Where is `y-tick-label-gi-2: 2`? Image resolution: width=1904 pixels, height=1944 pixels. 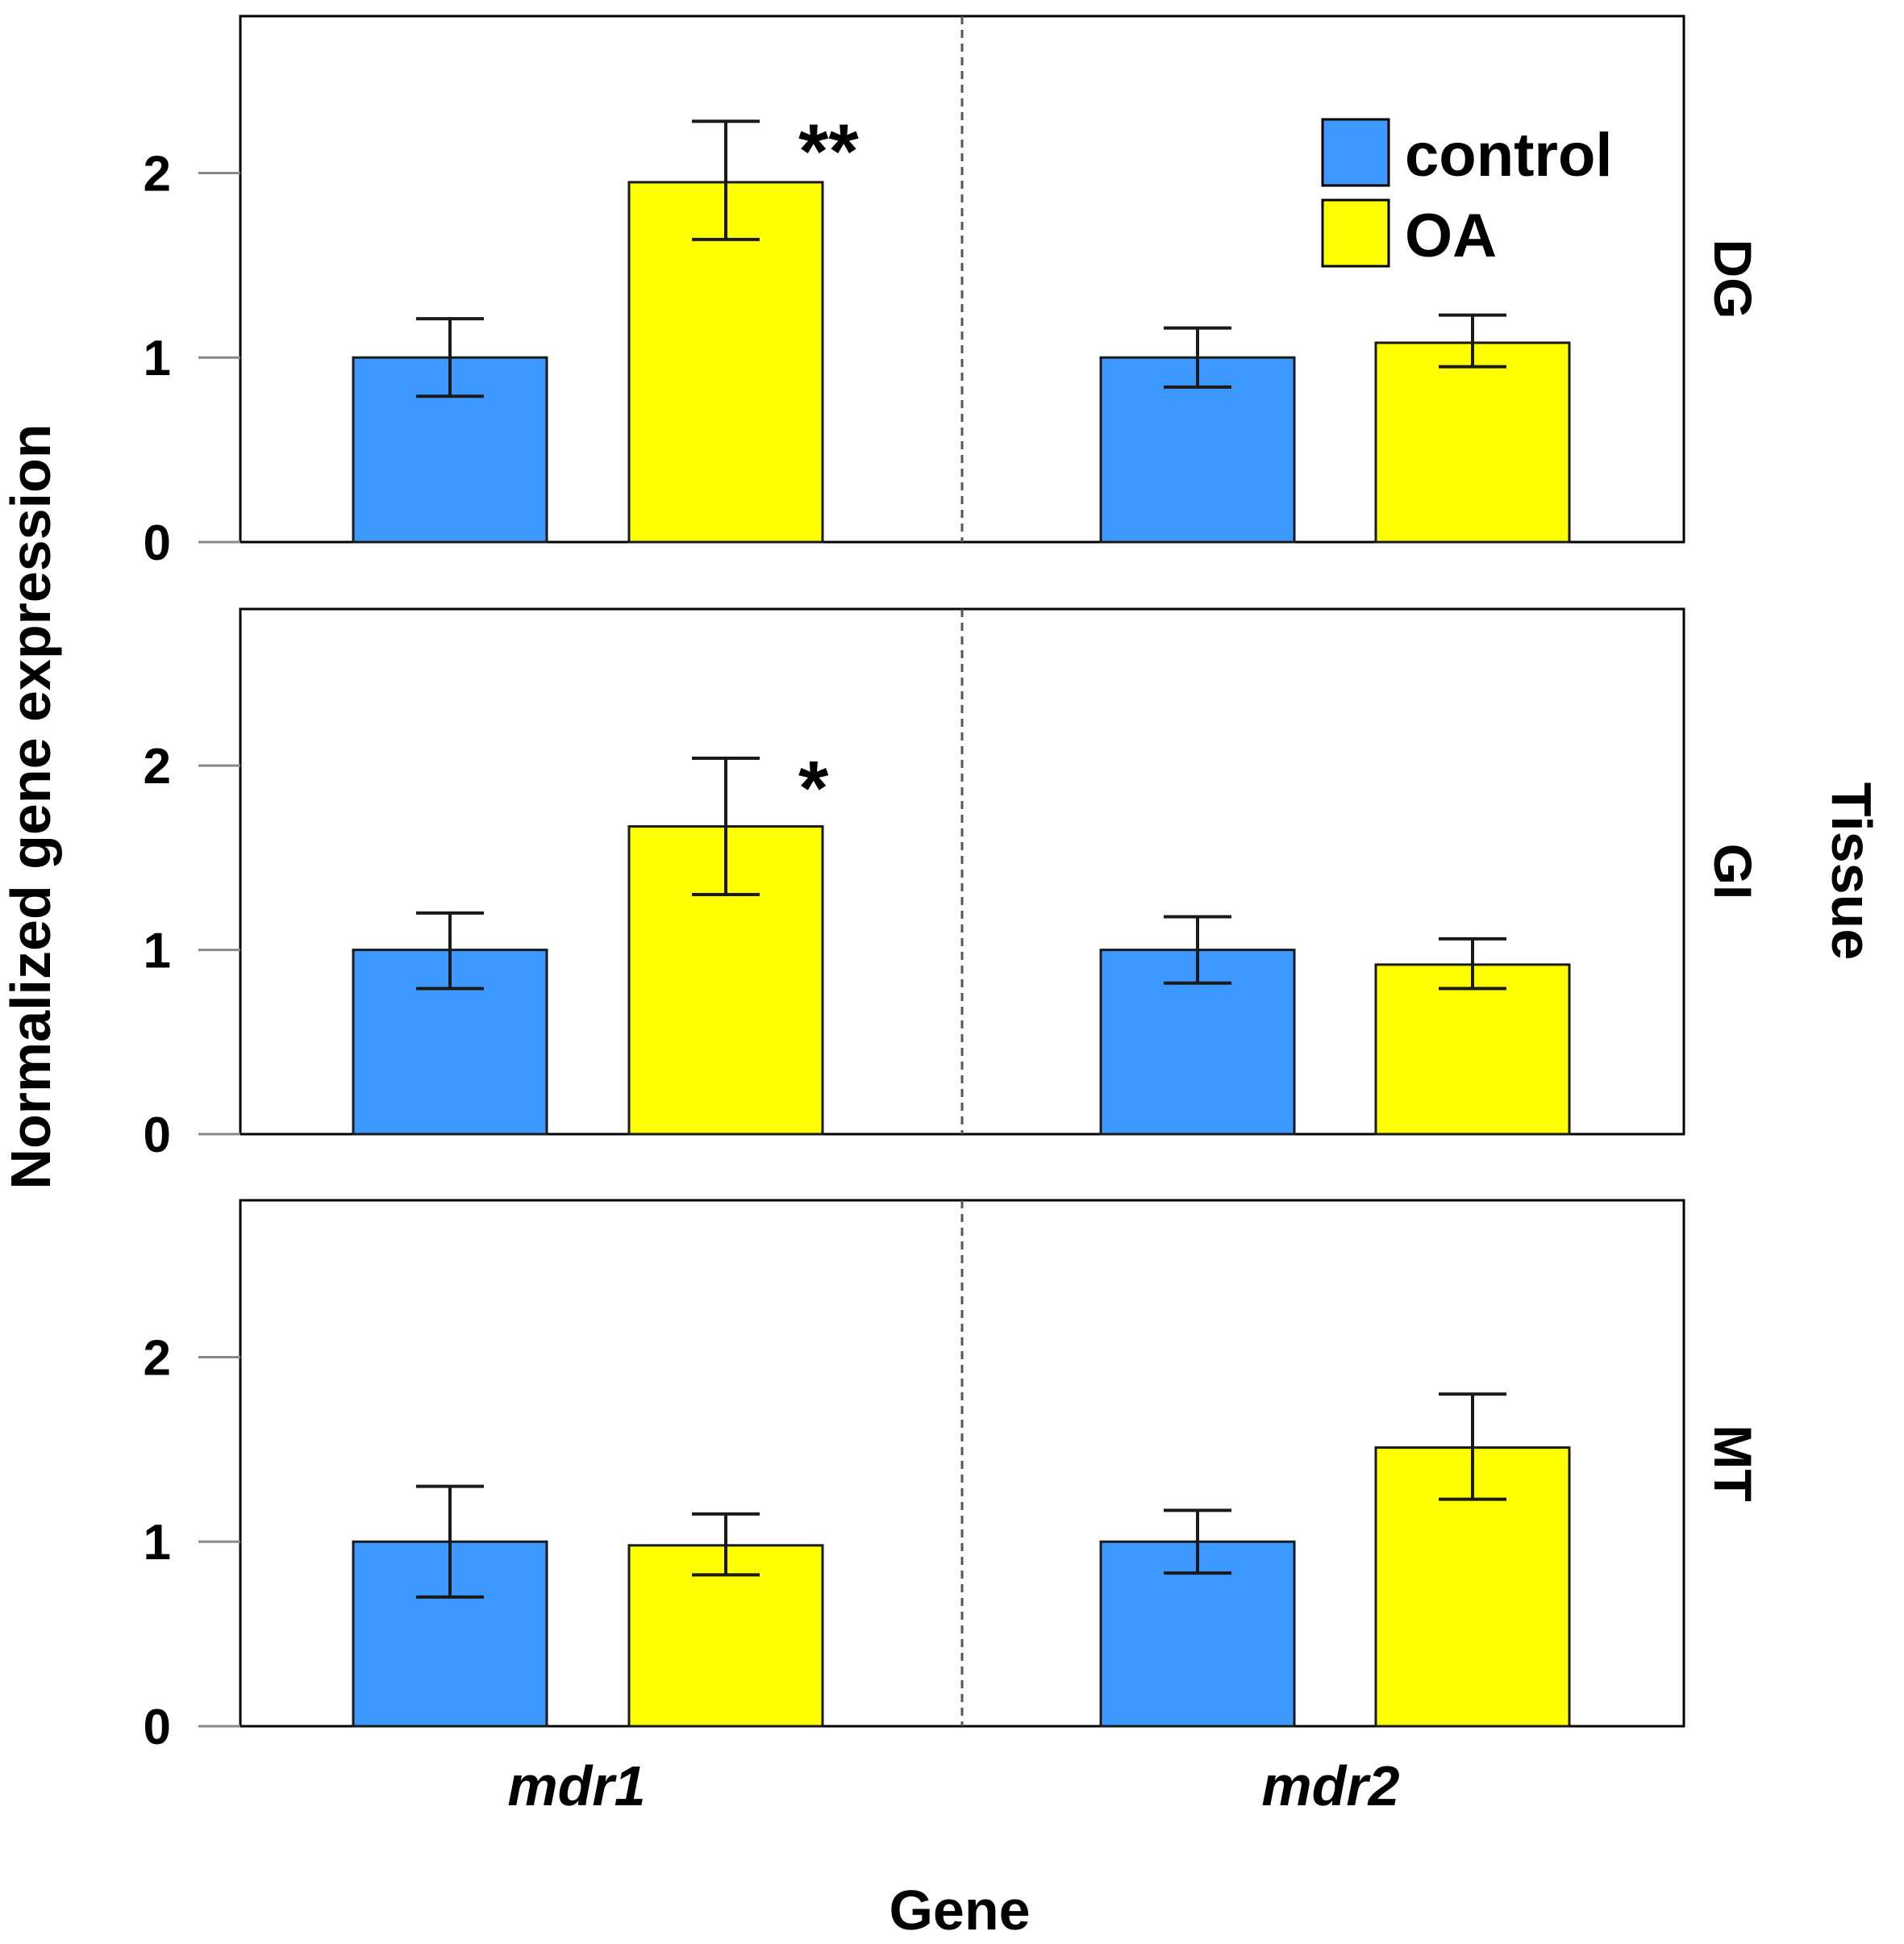 y-tick-label-gi-2: 2 is located at coordinates (157, 767).